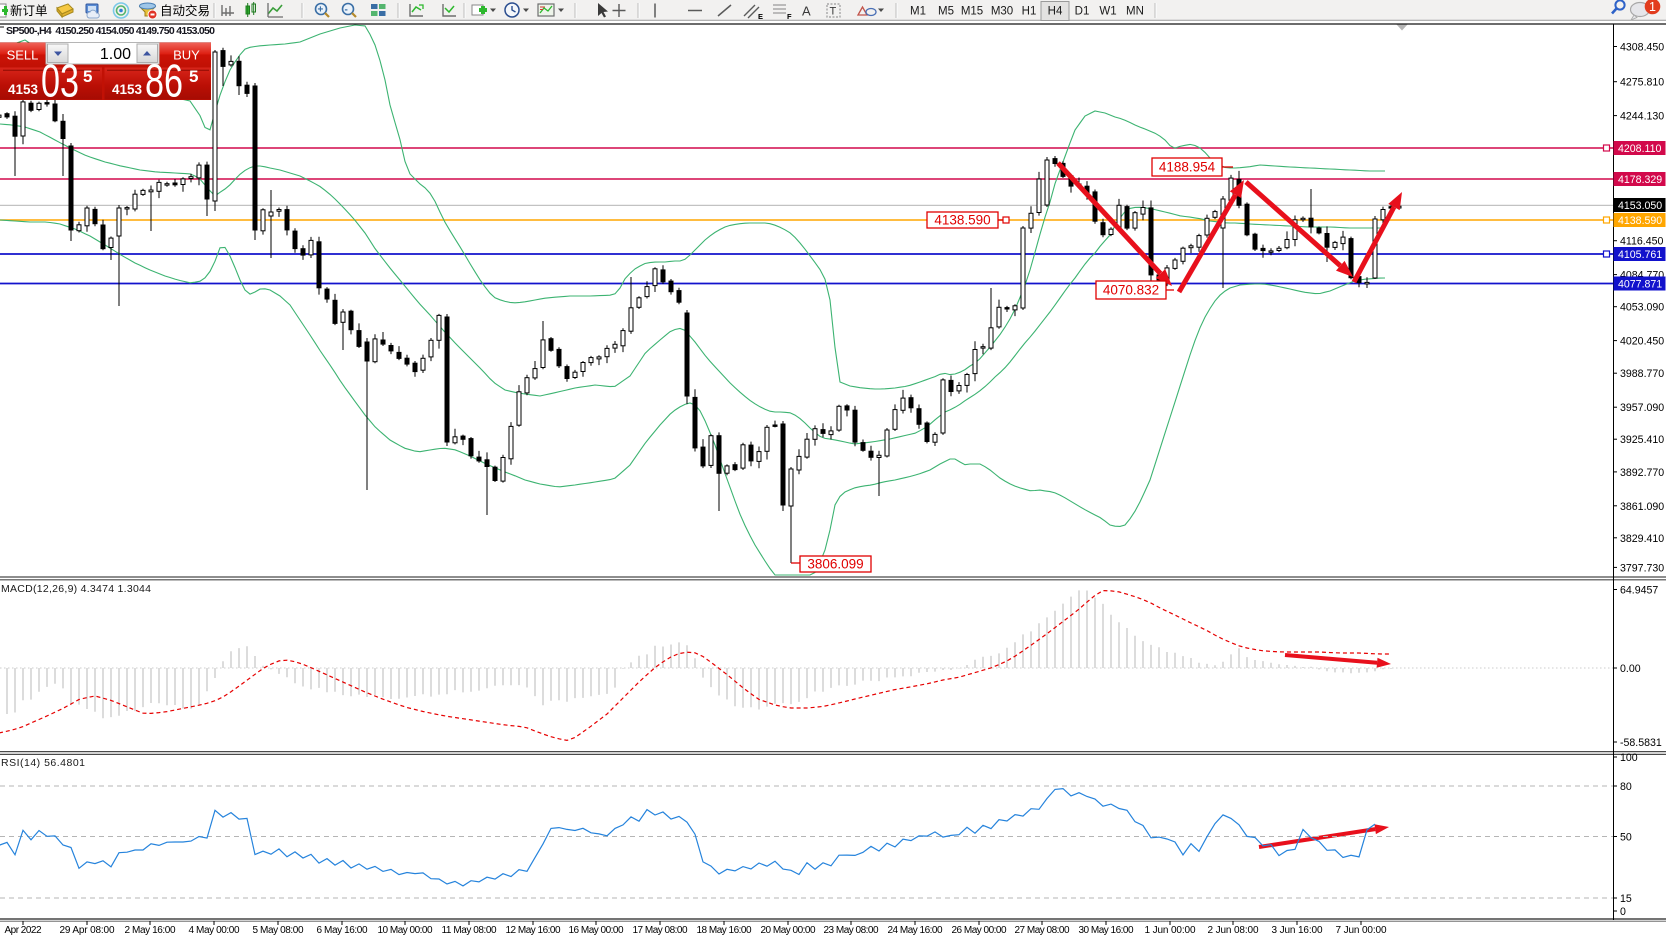 This screenshot has height=941, width=1666. Describe the element at coordinates (1642, 48) in the screenshot. I see `svg-text: 4308.450` at that location.